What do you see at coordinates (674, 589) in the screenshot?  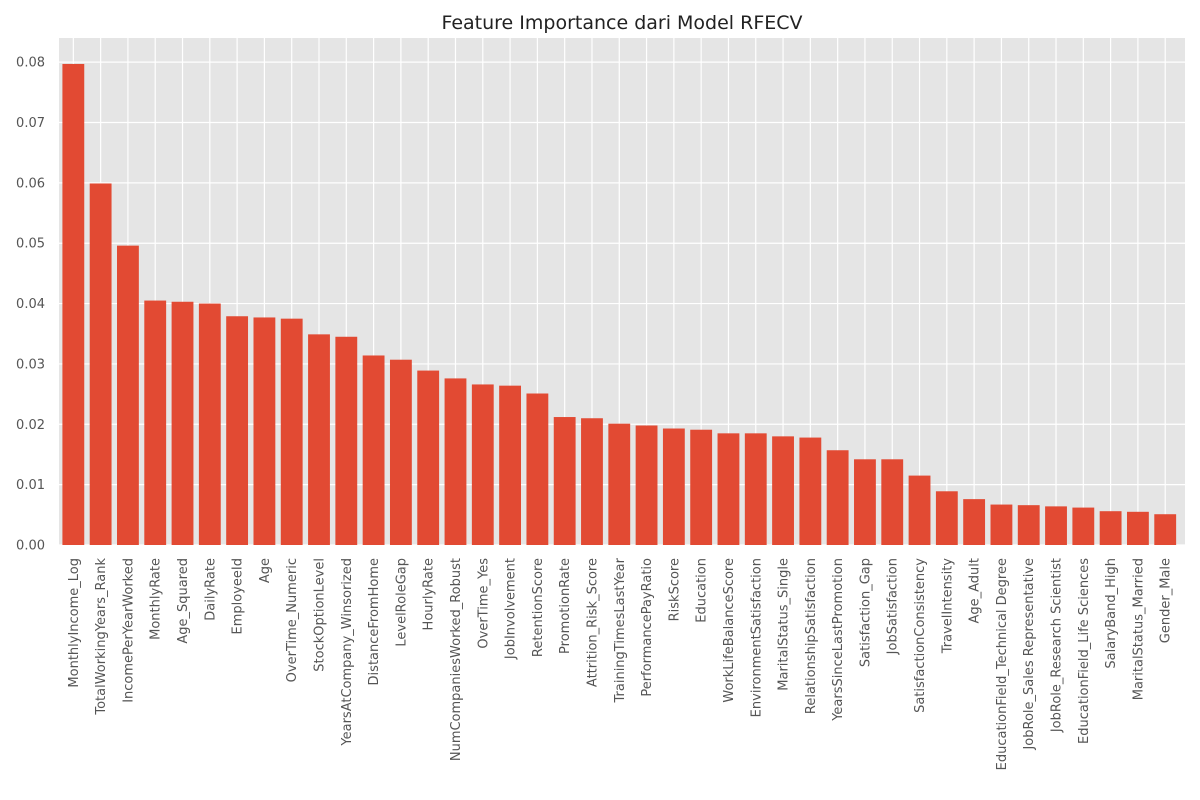 I see `x-tick-label: RiskScore` at bounding box center [674, 589].